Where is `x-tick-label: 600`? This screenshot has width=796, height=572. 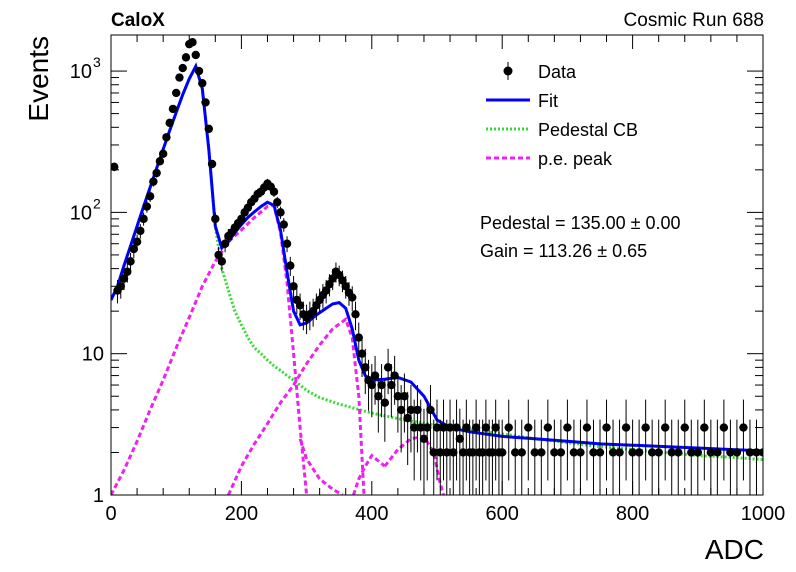
x-tick-label: 600 is located at coordinates (502, 514).